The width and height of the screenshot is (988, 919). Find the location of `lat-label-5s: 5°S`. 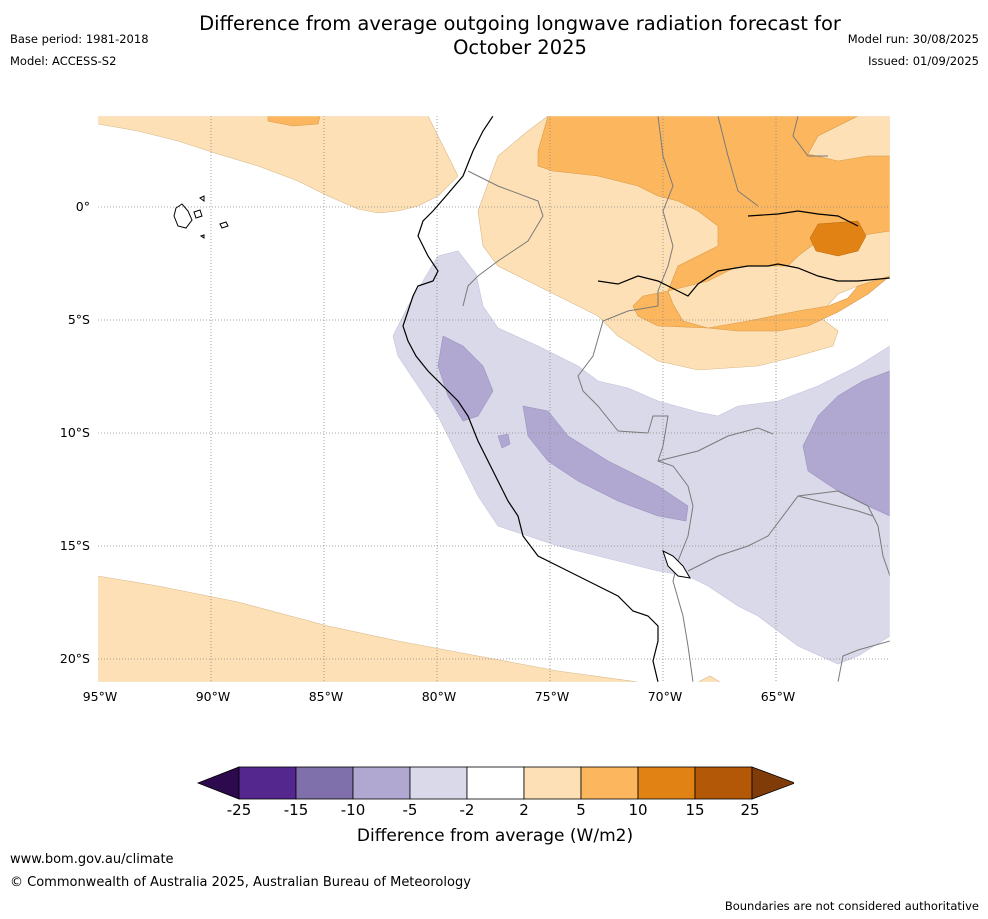

lat-label-5s: 5°S is located at coordinates (78, 319).